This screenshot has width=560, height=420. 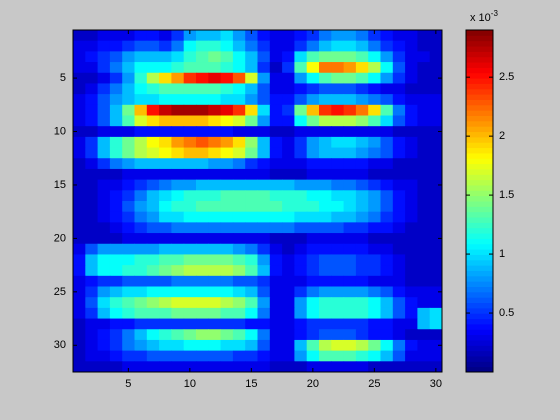 I want to click on x-tick-label: 5, so click(x=128, y=384).